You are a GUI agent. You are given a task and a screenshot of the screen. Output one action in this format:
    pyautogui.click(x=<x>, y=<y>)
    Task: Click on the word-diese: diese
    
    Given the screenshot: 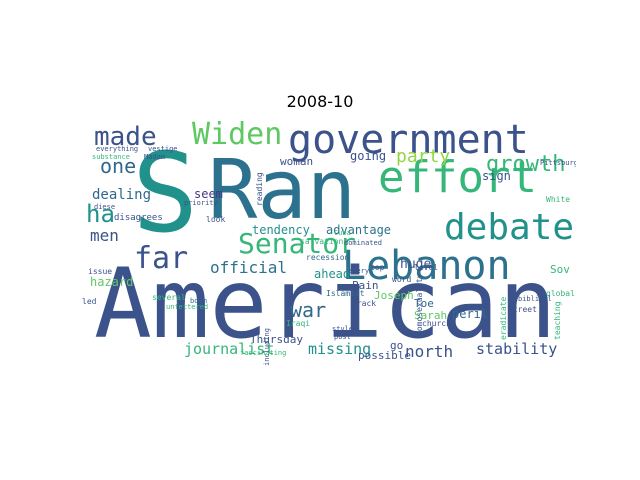 What is the action you would take?
    pyautogui.click(x=105, y=207)
    